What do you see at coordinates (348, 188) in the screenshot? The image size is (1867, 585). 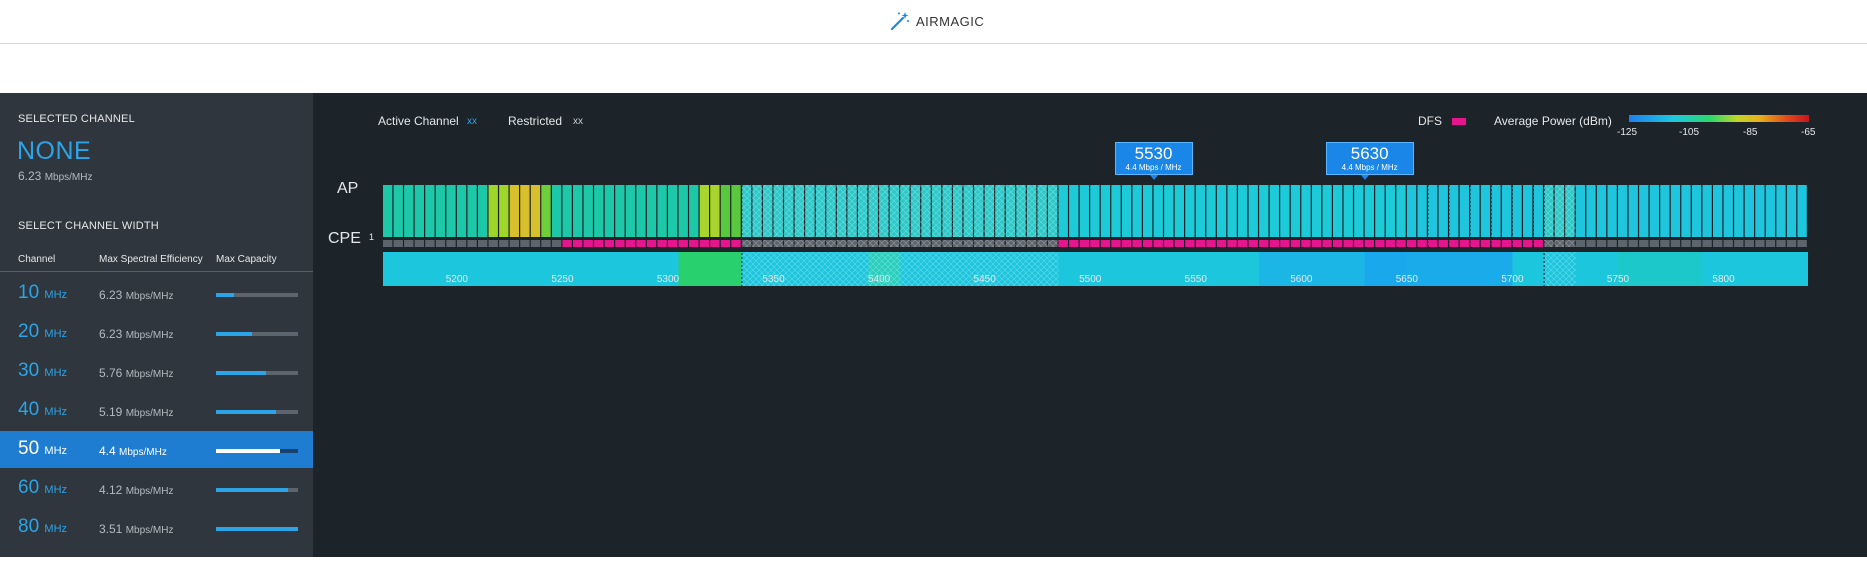 I see `ap-row-label: AP` at bounding box center [348, 188].